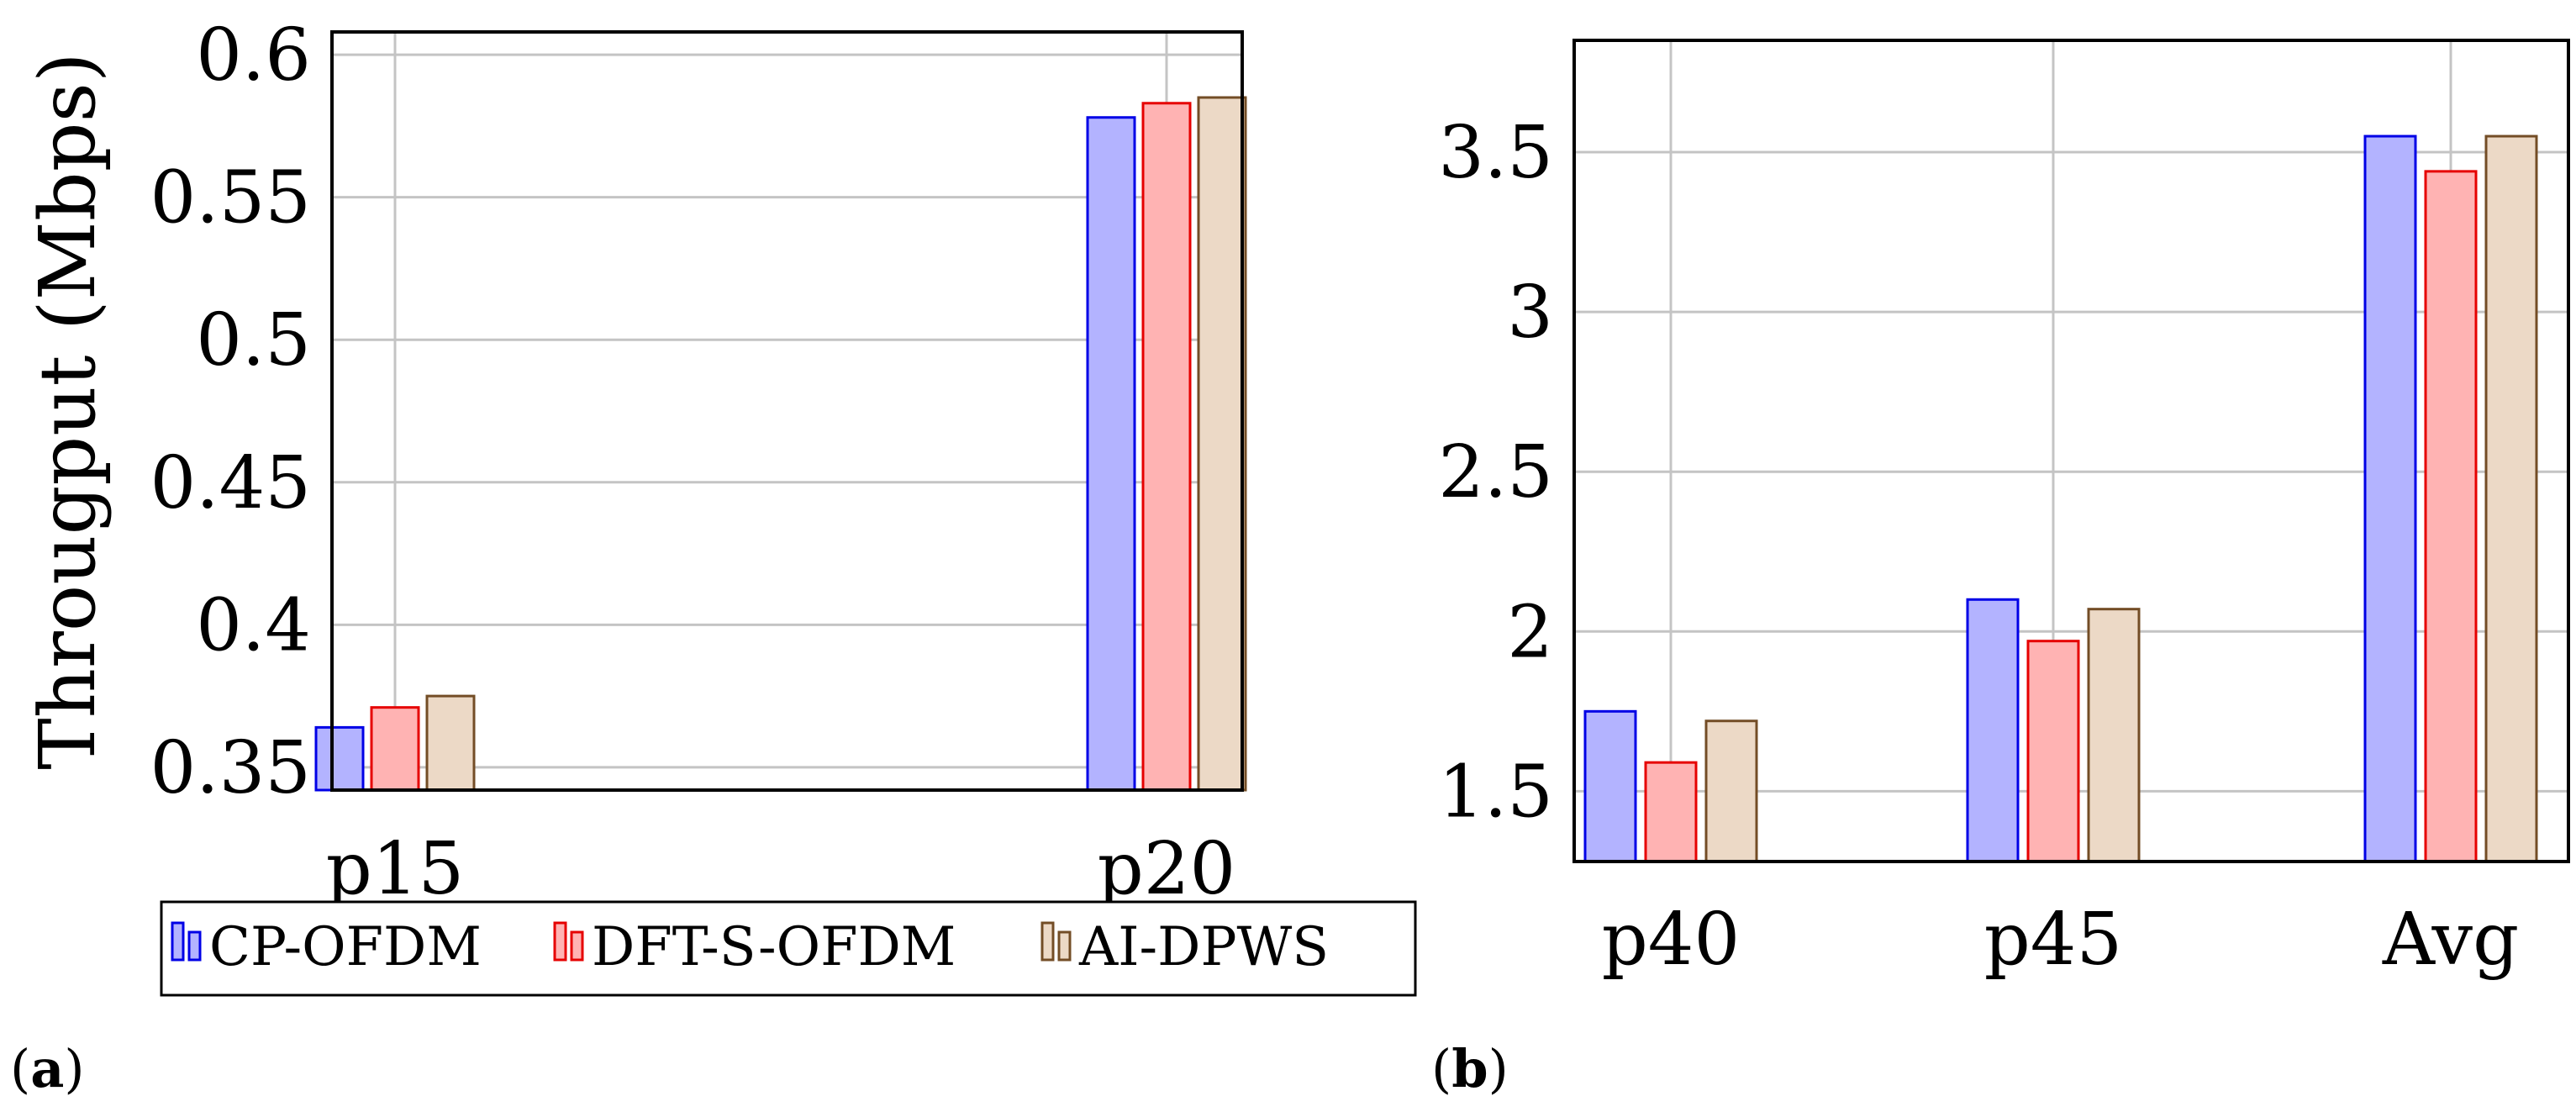 The image size is (2576, 1112). What do you see at coordinates (780, 869) in the screenshot?
I see `chart-a-x-tick-labels: p15 p20` at bounding box center [780, 869].